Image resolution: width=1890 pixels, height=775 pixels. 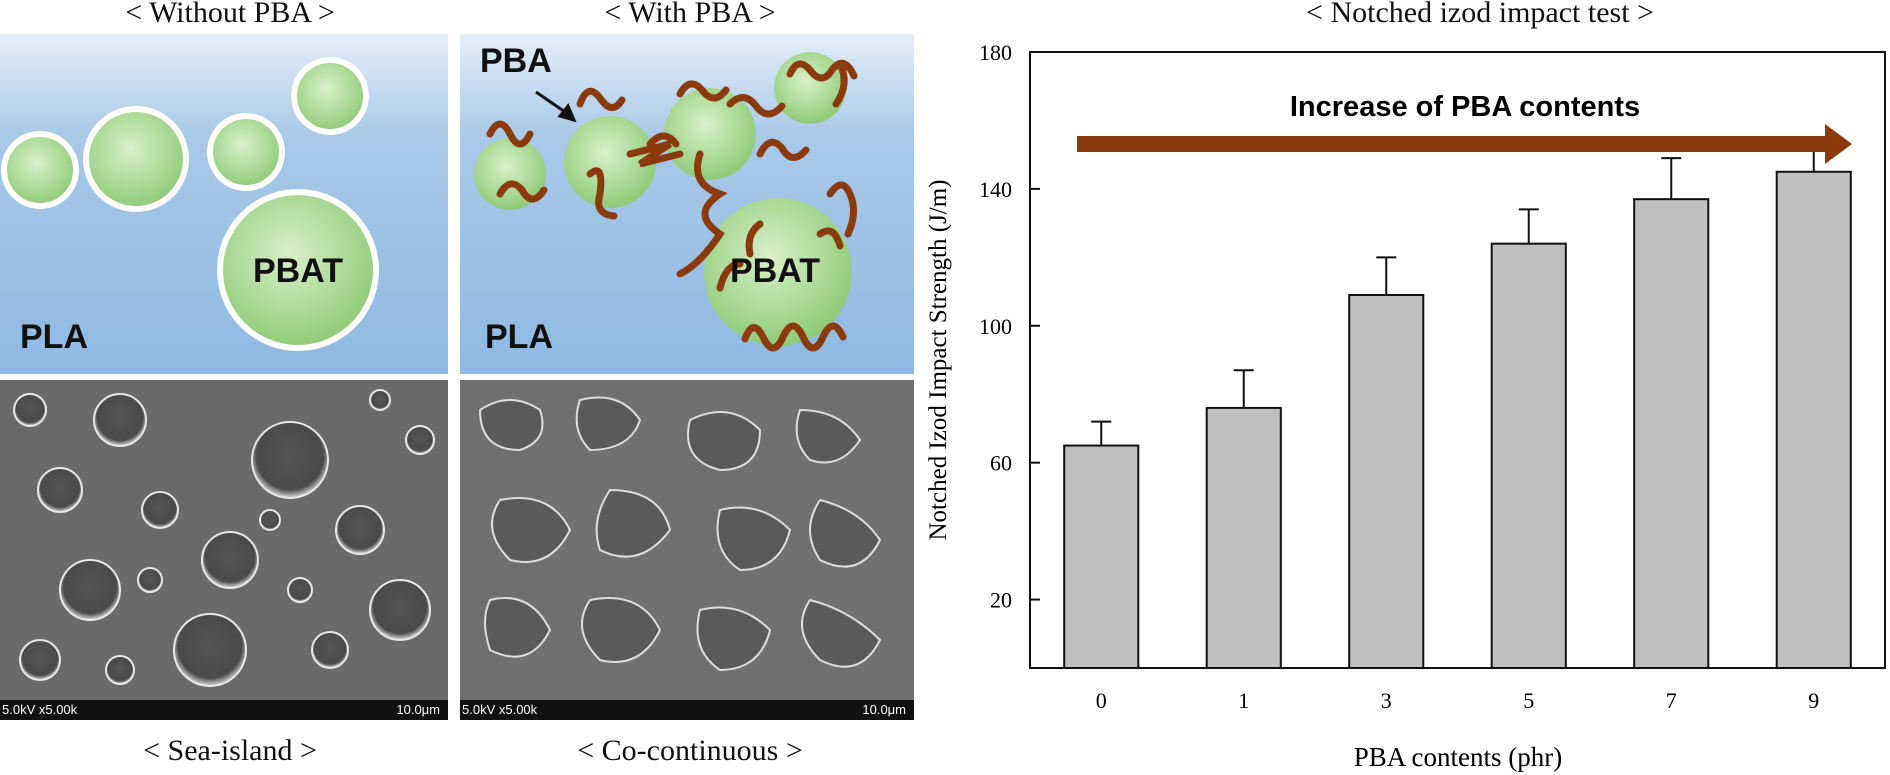 I want to click on y-tick-label: 60, so click(x=1001, y=463).